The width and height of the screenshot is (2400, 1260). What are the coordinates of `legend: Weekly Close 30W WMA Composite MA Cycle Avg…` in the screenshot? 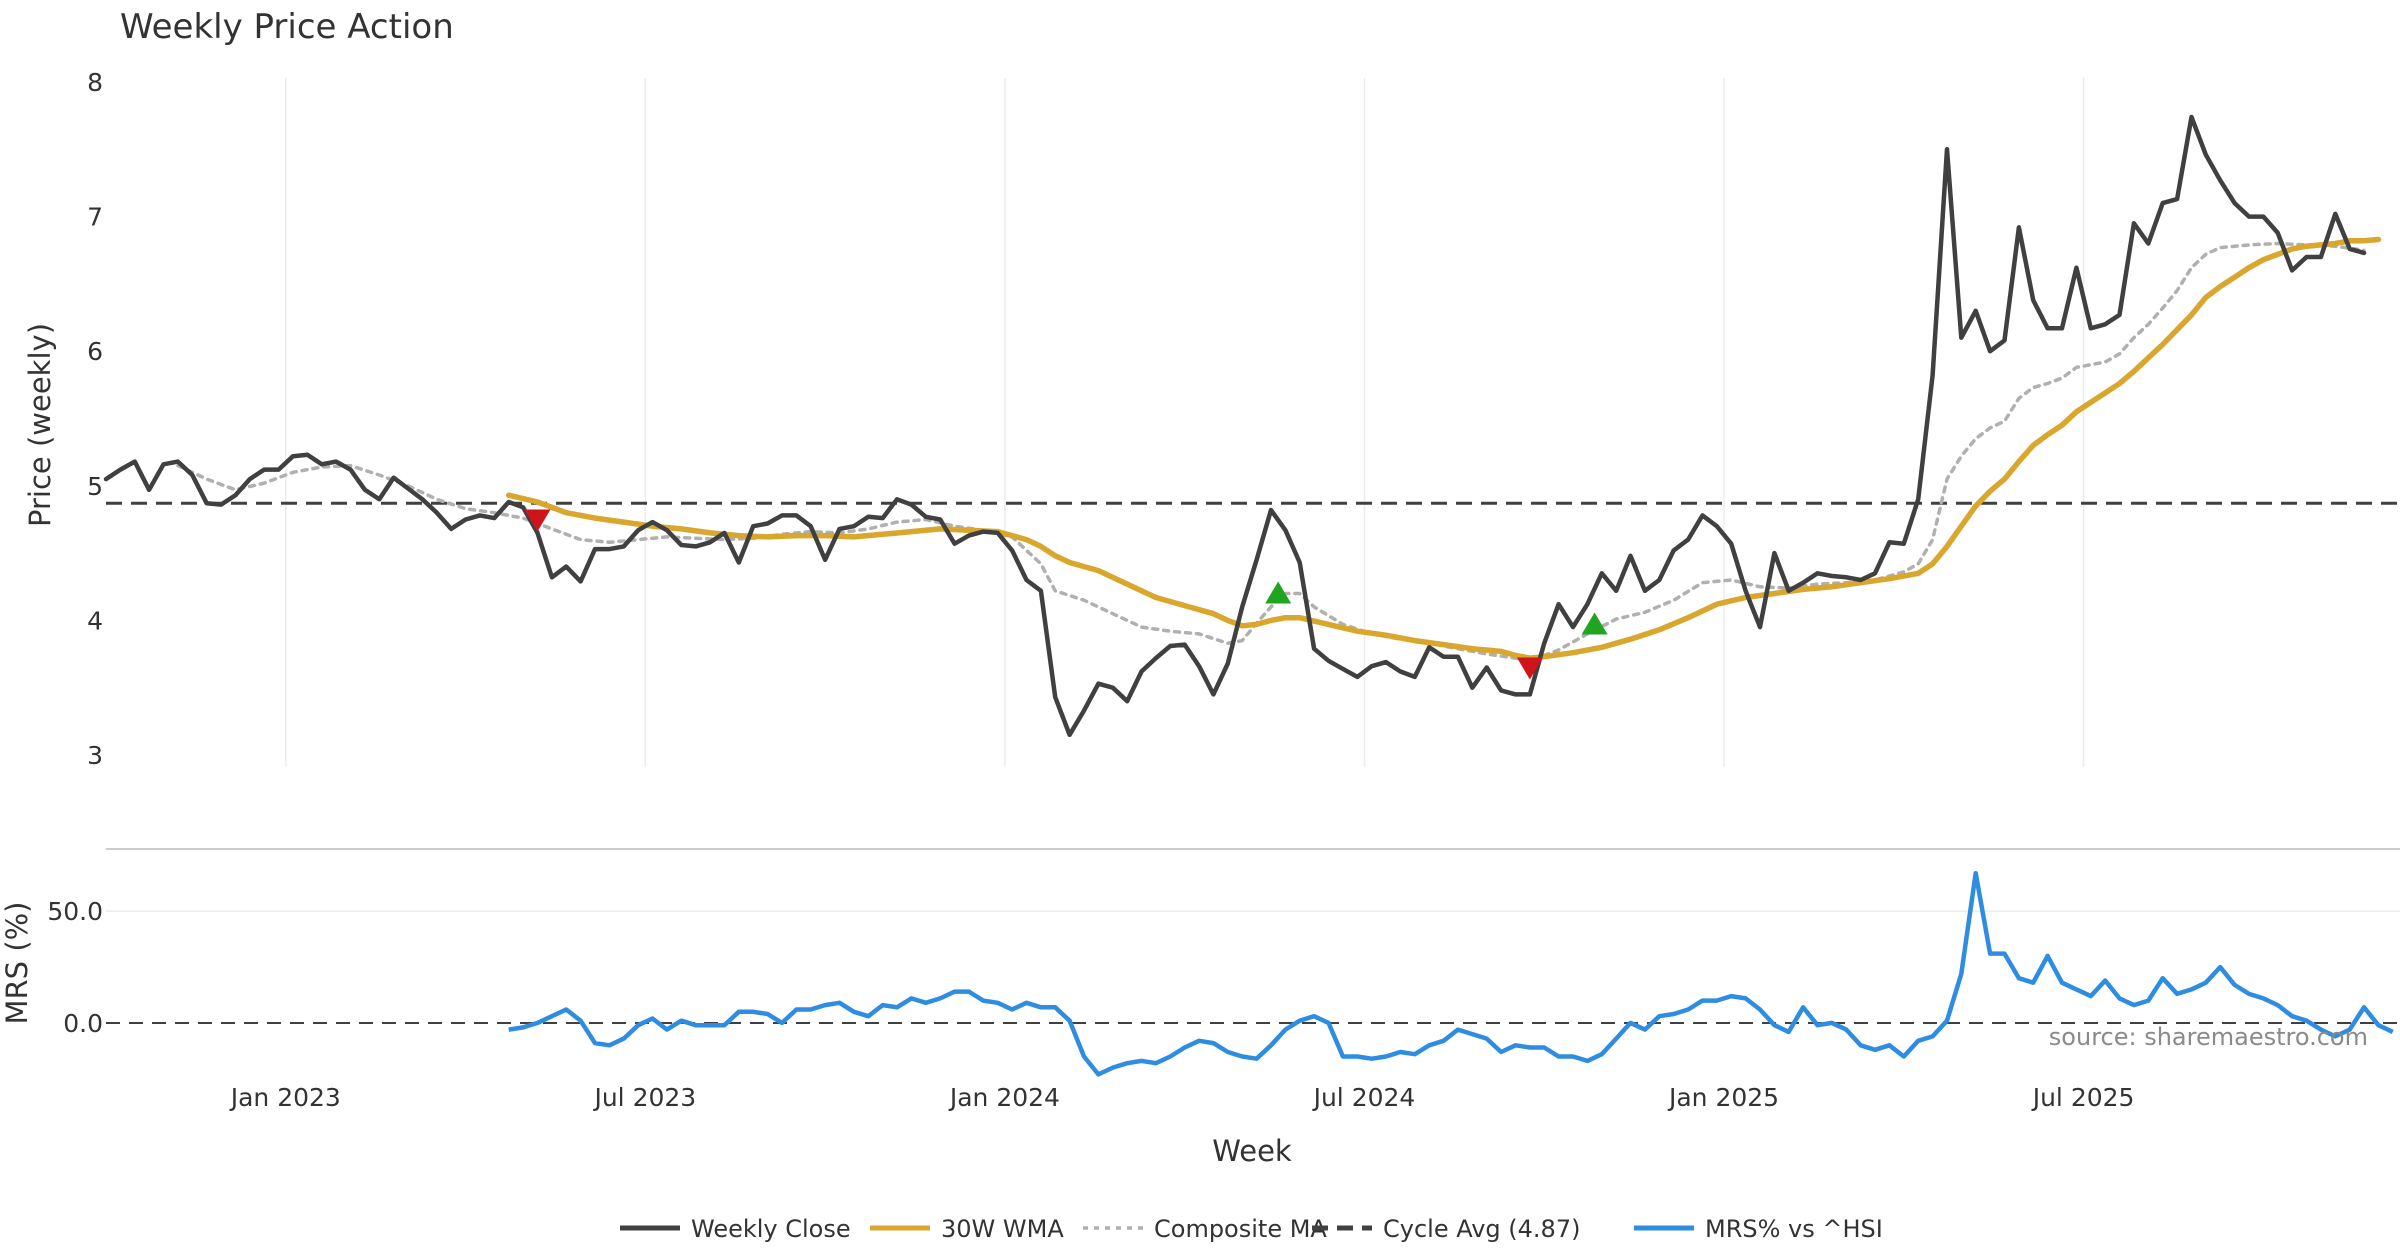 It's located at (1251, 1229).